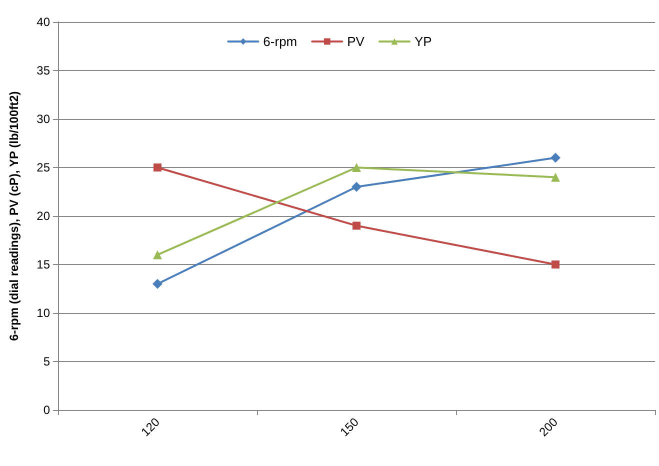 The image size is (659, 466). I want to click on legend-label: 6-rpm, so click(280, 41).